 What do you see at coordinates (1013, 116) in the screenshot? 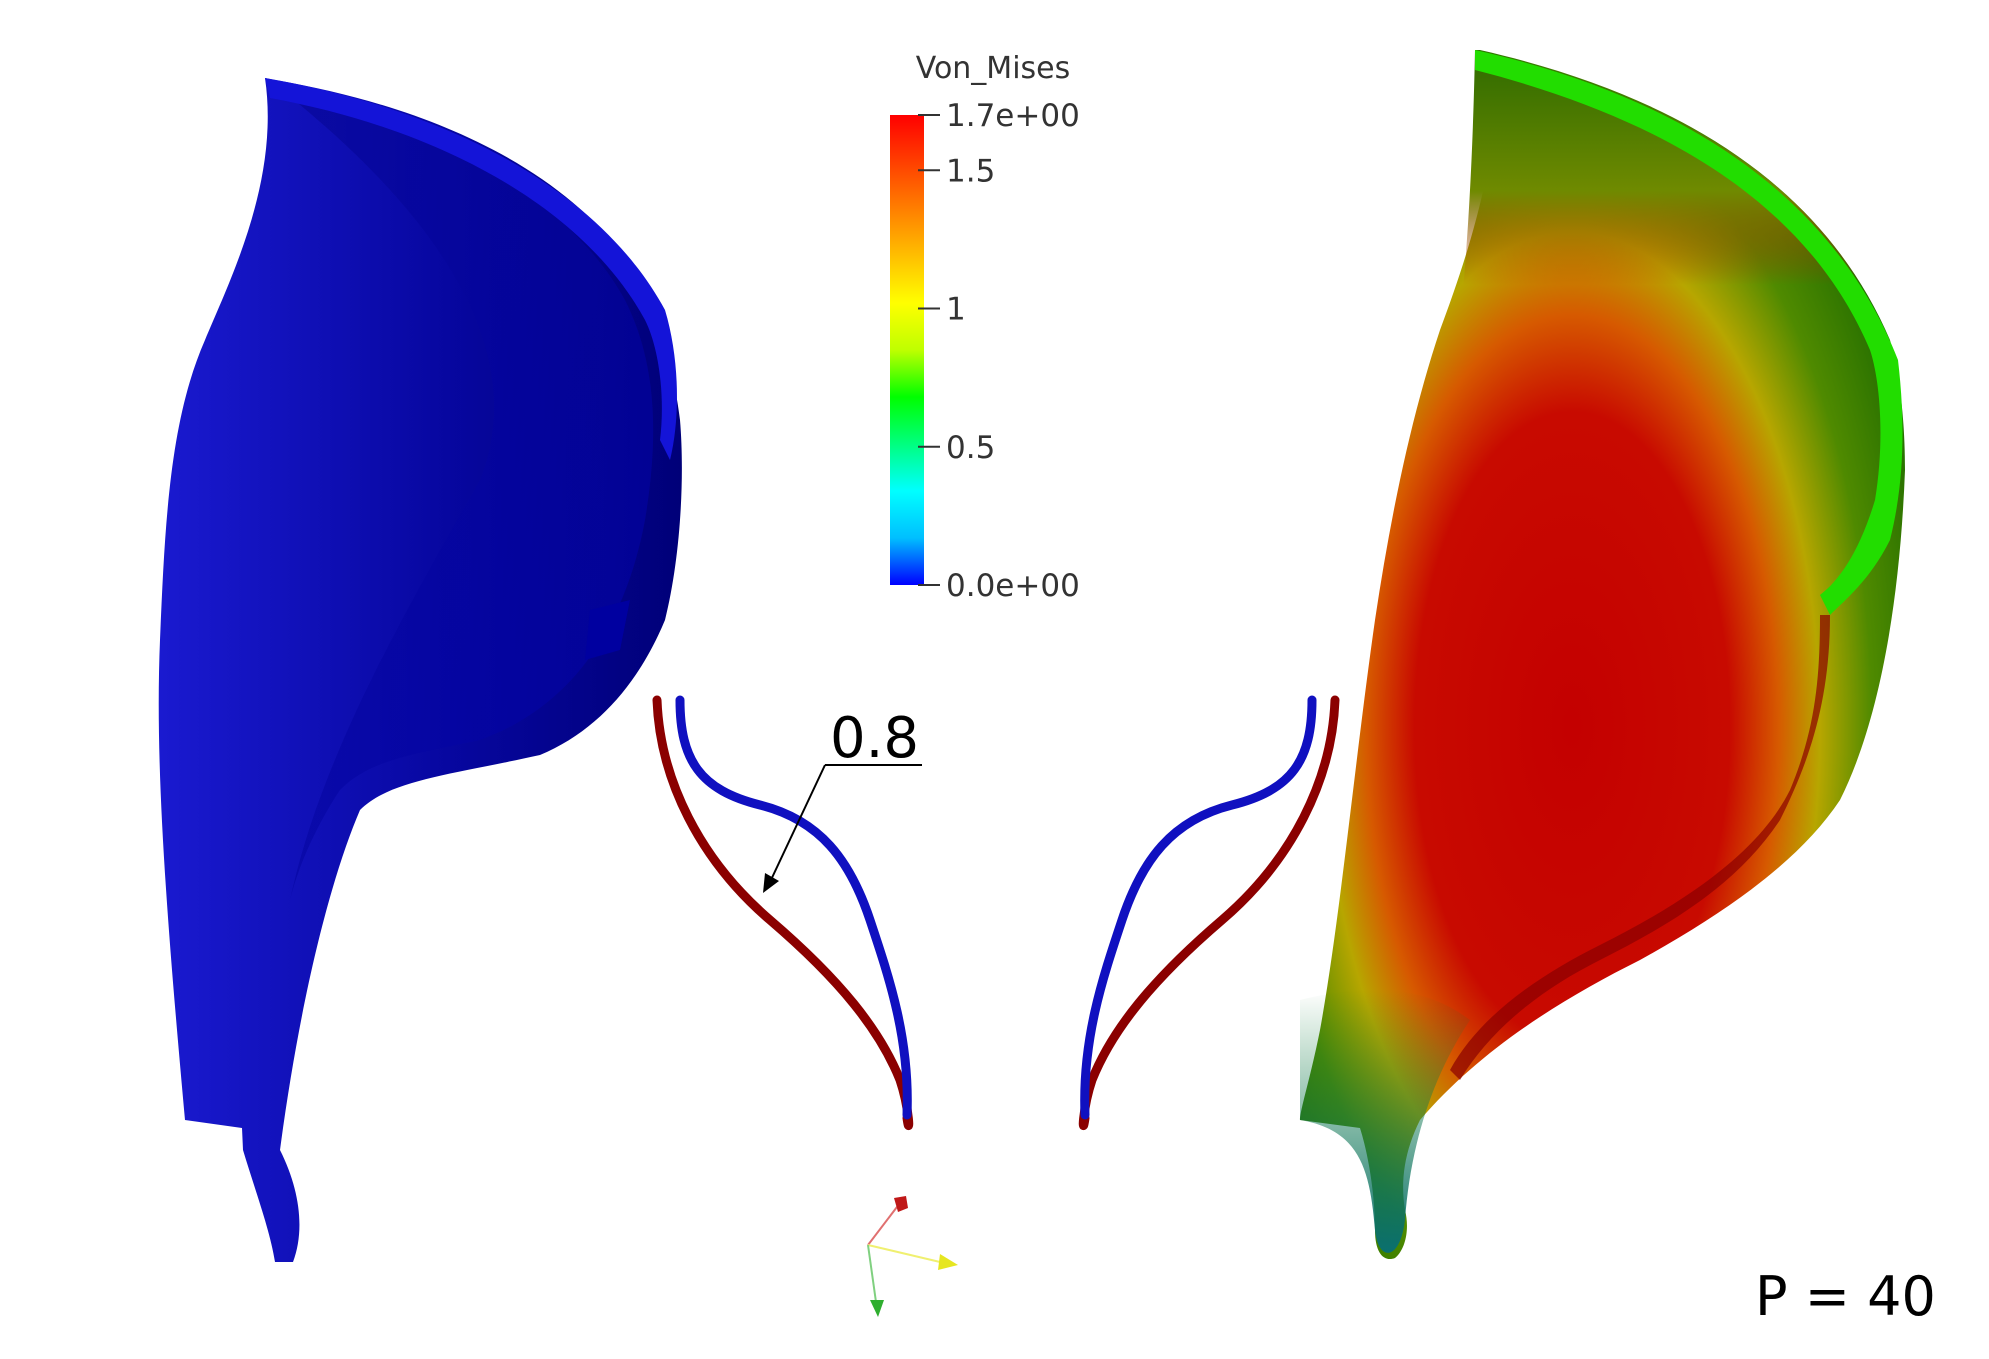
I see `legend-tick-label: 1.7e+00` at bounding box center [1013, 116].